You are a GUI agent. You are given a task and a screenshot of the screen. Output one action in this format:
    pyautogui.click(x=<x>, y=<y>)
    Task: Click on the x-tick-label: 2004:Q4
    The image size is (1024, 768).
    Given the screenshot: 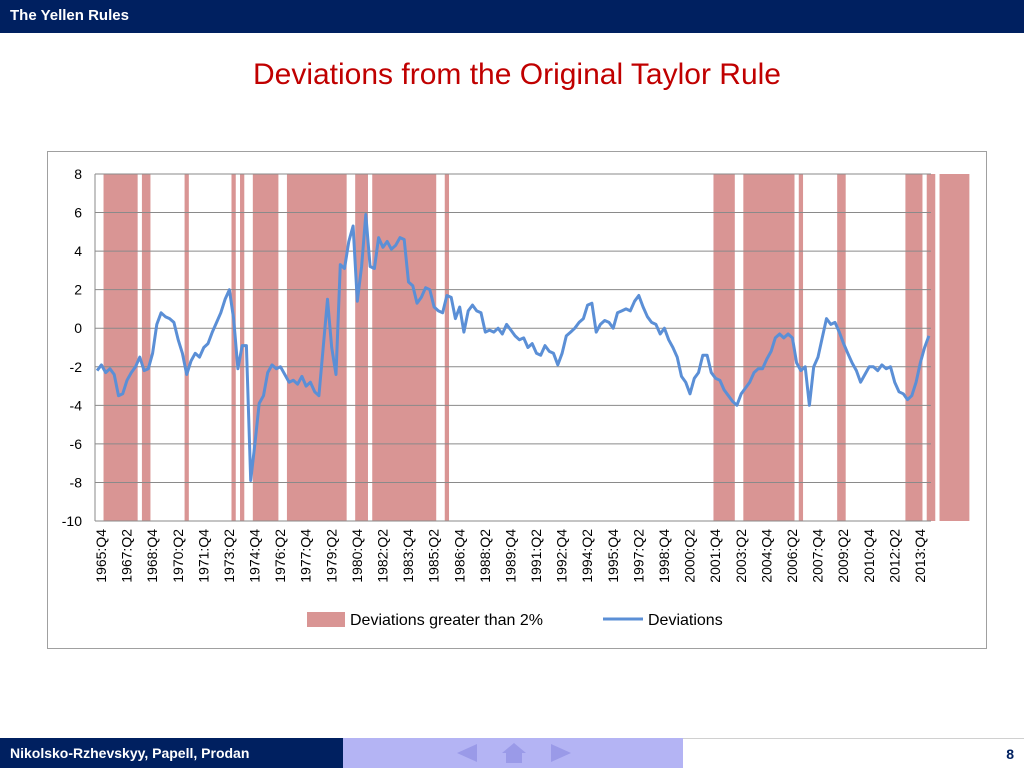 What is the action you would take?
    pyautogui.click(x=766, y=556)
    